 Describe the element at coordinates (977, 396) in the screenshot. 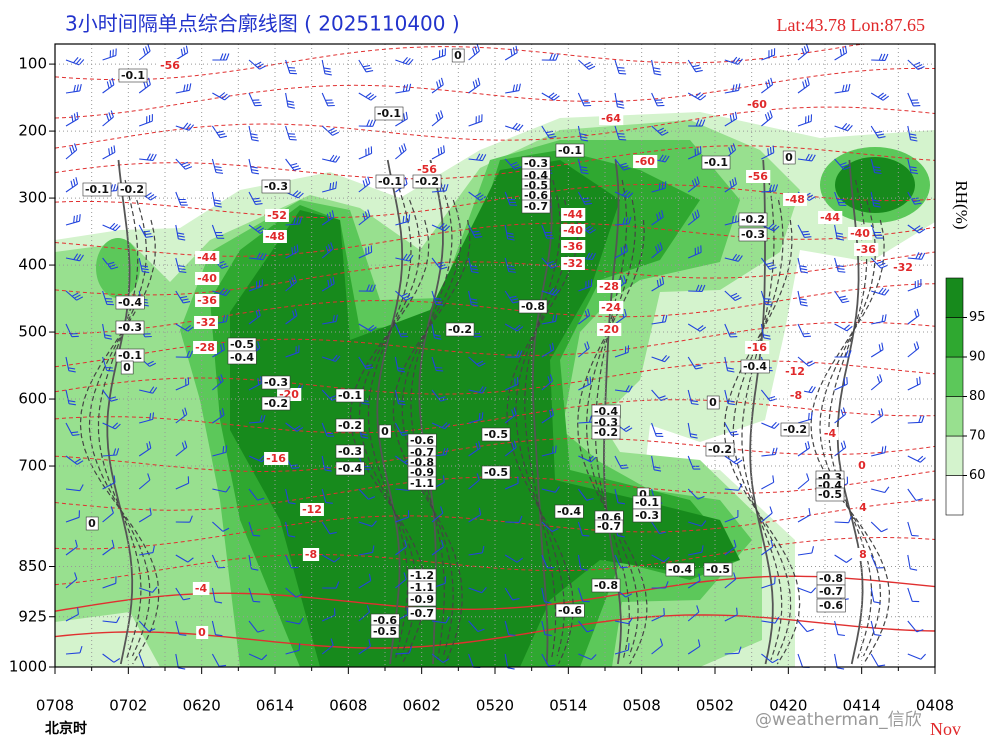

I see `colorbar-tick-label: 80` at that location.